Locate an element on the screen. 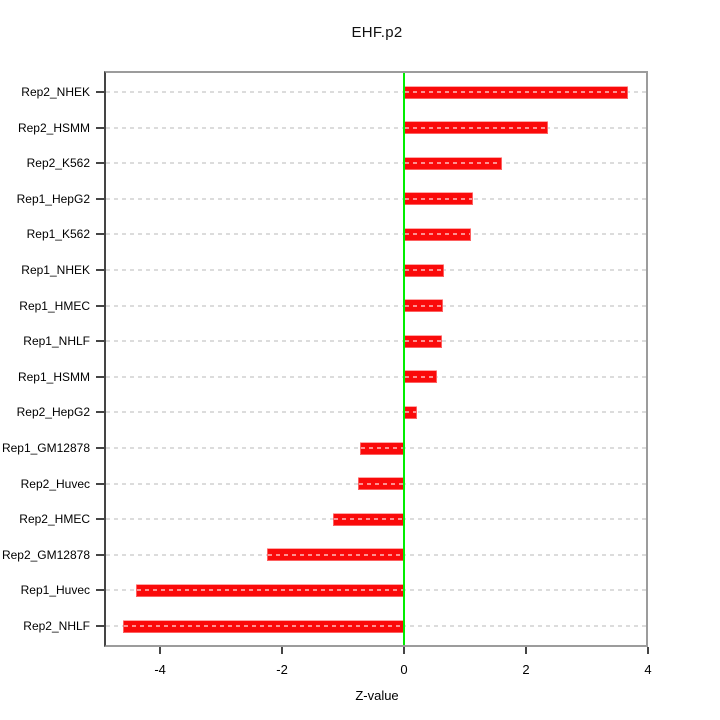  bar-Rep1_Huvec is located at coordinates (270, 590).